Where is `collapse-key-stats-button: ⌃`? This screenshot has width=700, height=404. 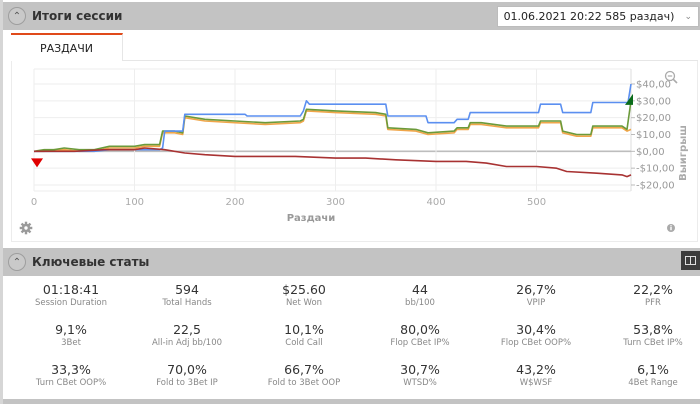 collapse-key-stats-button: ⌃ is located at coordinates (17, 262).